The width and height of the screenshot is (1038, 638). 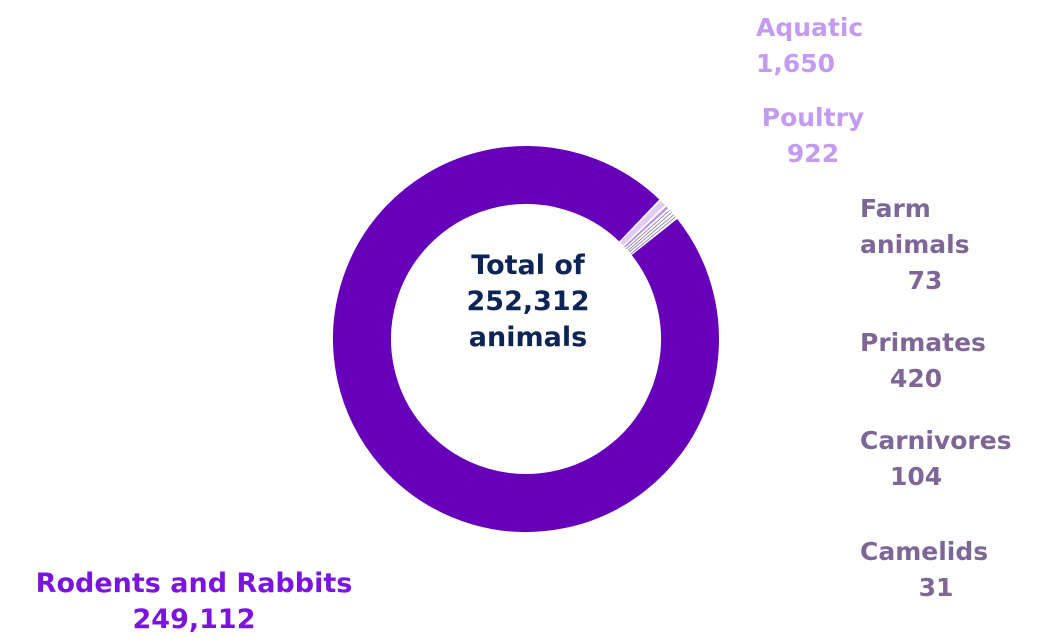 I want to click on label-aquatic-value: 1,650, so click(x=796, y=63).